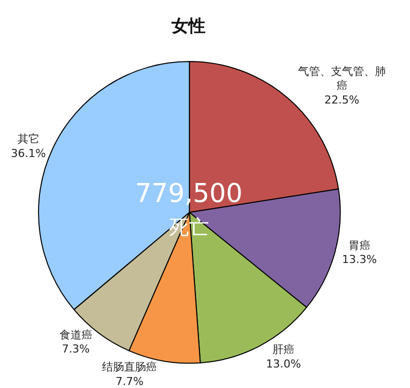 This screenshot has width=410, height=388. Describe the element at coordinates (342, 78) in the screenshot. I see `slice-label: 气管、支气管、肺癌` at that location.